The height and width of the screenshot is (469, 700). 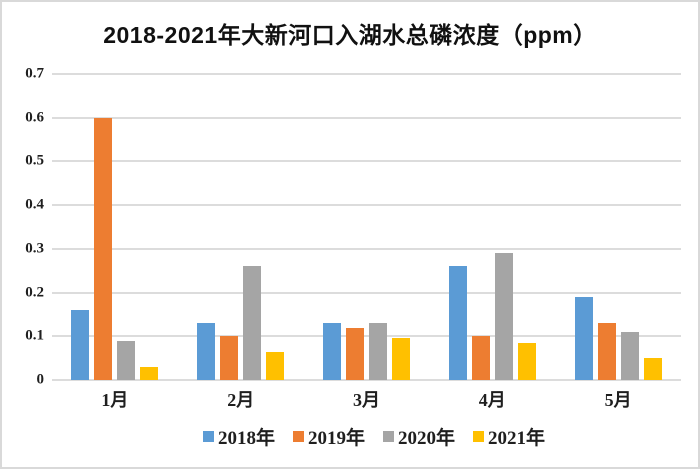 What do you see at coordinates (23, 227) in the screenshot?
I see `y-axis: 0 0.1 0.2 0.3 0.4 0.5 0.6 0.7` at bounding box center [23, 227].